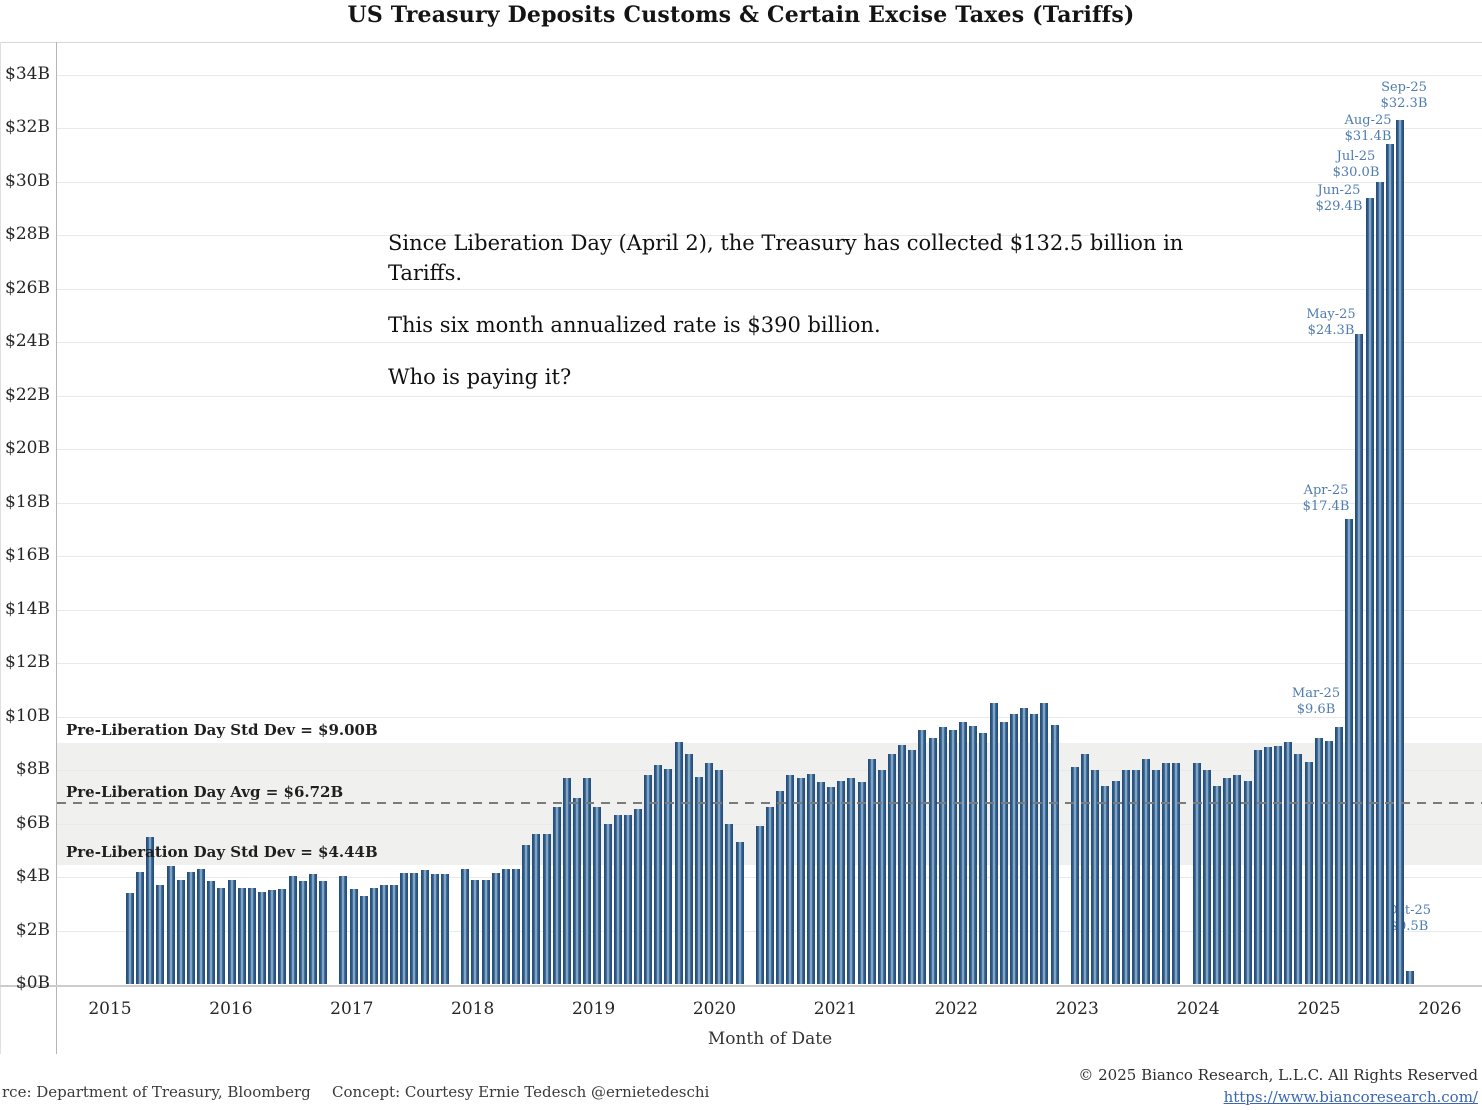 The width and height of the screenshot is (1482, 1110). I want to click on callout-Apr-25: Apr-25 $17.4B, so click(1326, 498).